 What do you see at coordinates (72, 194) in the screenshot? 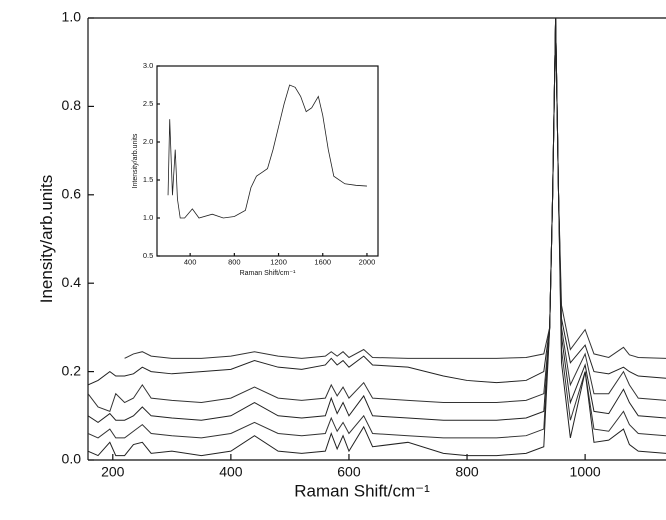
I see `y-tick-label: 0.6` at bounding box center [72, 194].